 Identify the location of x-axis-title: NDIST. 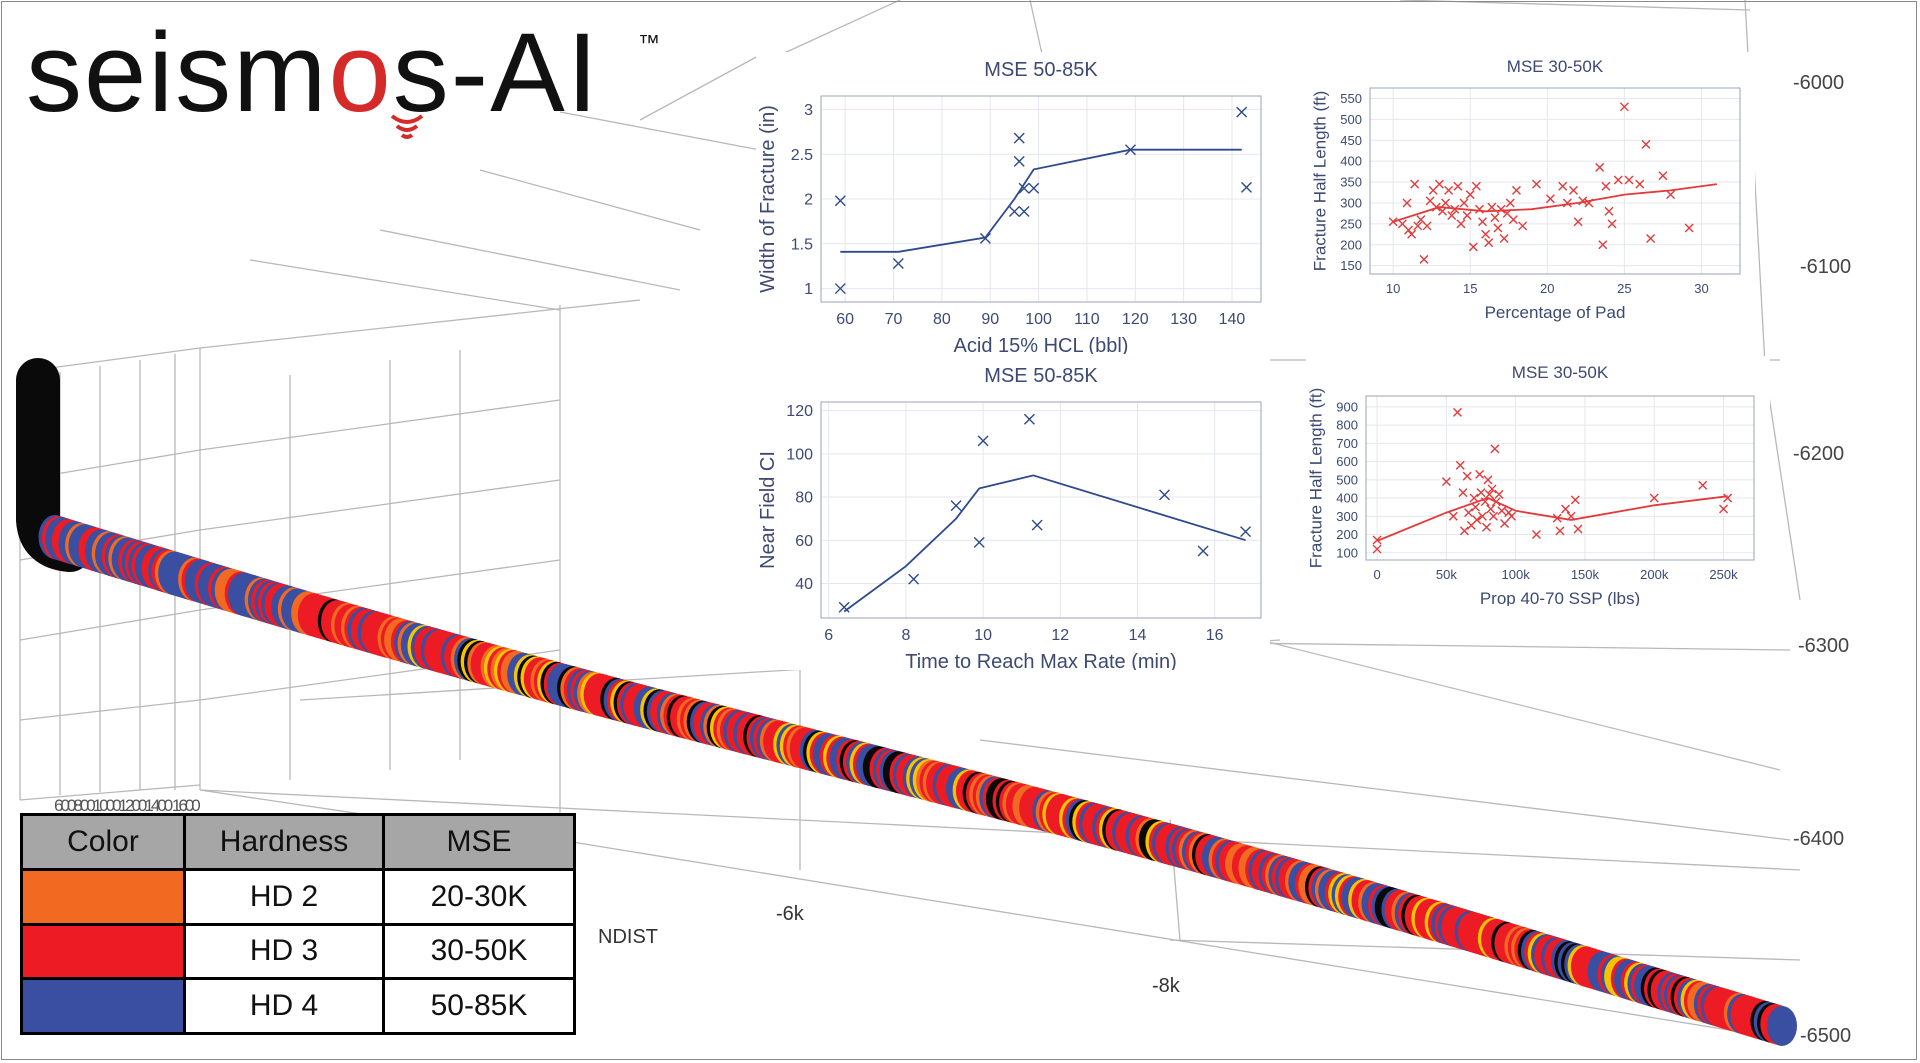
(628, 937).